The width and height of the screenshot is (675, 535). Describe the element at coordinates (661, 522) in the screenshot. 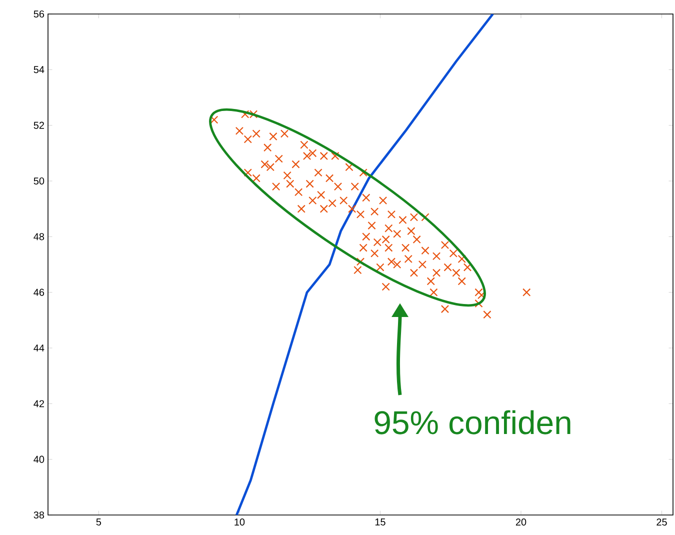

I see `x-tick-label: 25` at that location.